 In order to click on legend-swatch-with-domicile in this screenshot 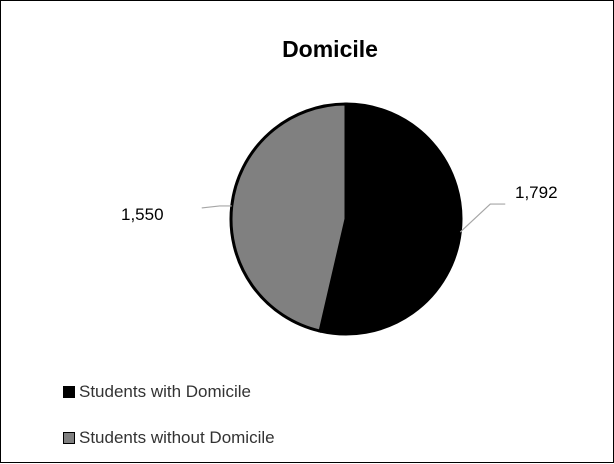, I will do `click(69, 392)`.